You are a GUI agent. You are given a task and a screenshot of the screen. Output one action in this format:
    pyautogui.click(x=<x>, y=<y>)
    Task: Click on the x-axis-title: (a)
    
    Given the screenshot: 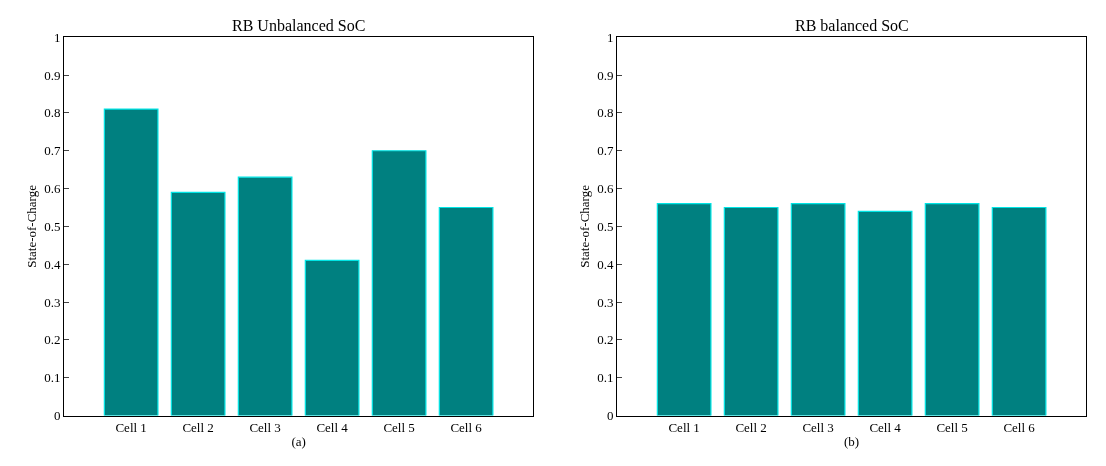 What is the action you would take?
    pyautogui.click(x=298, y=441)
    